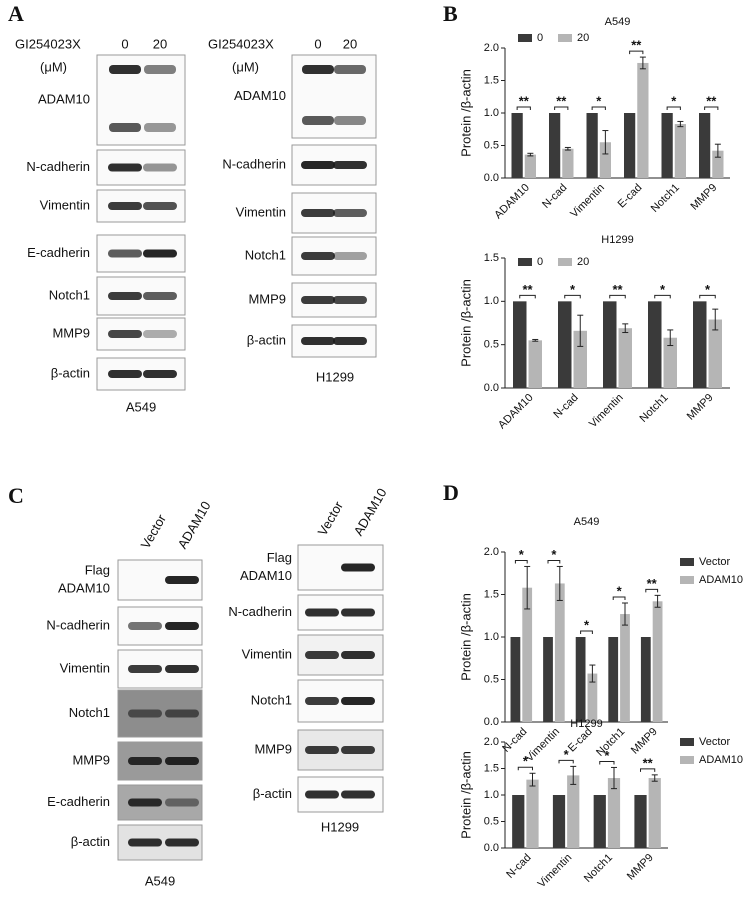 The width and height of the screenshot is (748, 902). I want to click on lane-label: 0, so click(317, 43).